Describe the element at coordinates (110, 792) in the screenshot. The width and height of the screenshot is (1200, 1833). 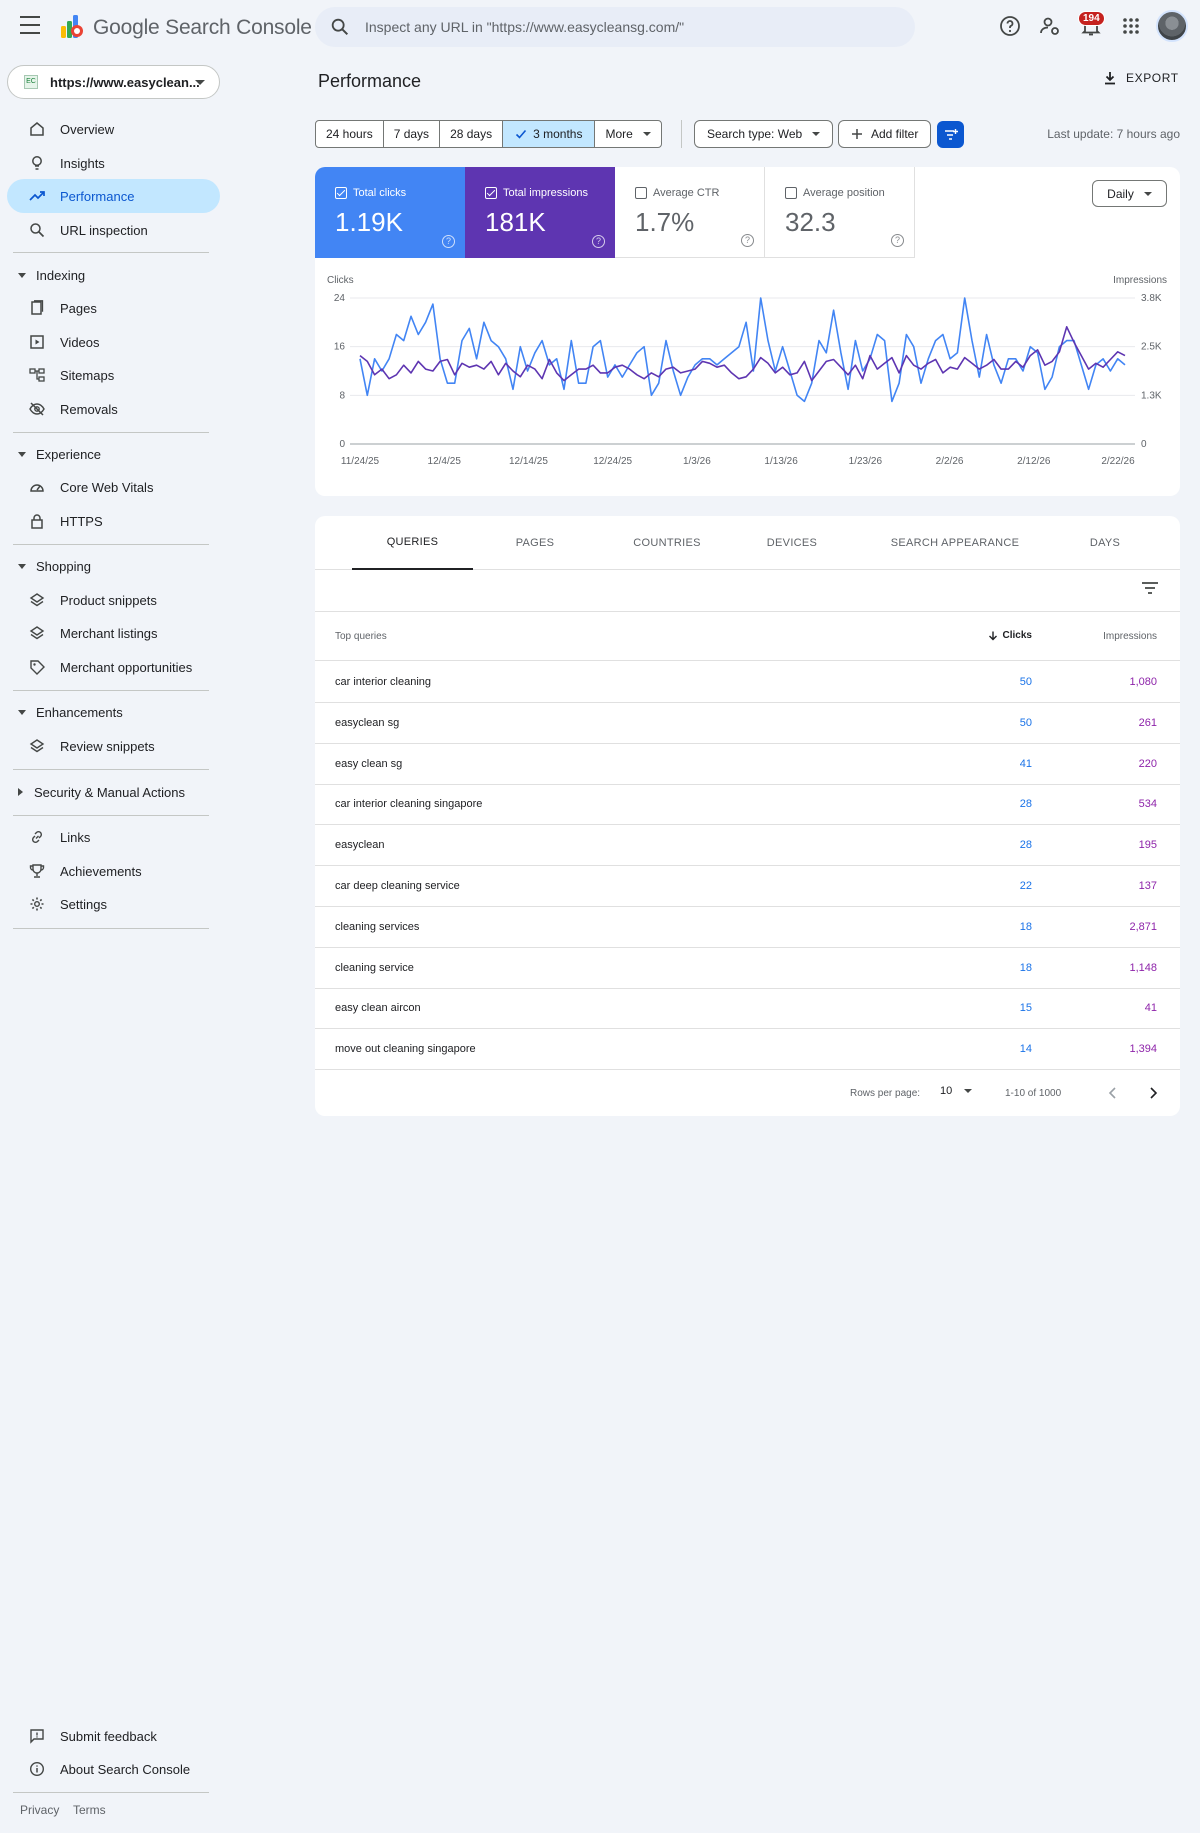
I see `section-label: Security & Manual Actions` at that location.